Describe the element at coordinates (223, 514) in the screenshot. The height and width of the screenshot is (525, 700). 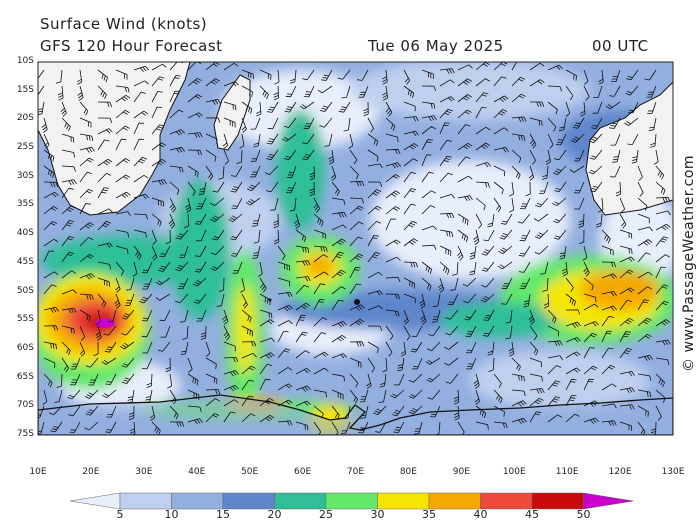
I see `legend-label: 15` at that location.